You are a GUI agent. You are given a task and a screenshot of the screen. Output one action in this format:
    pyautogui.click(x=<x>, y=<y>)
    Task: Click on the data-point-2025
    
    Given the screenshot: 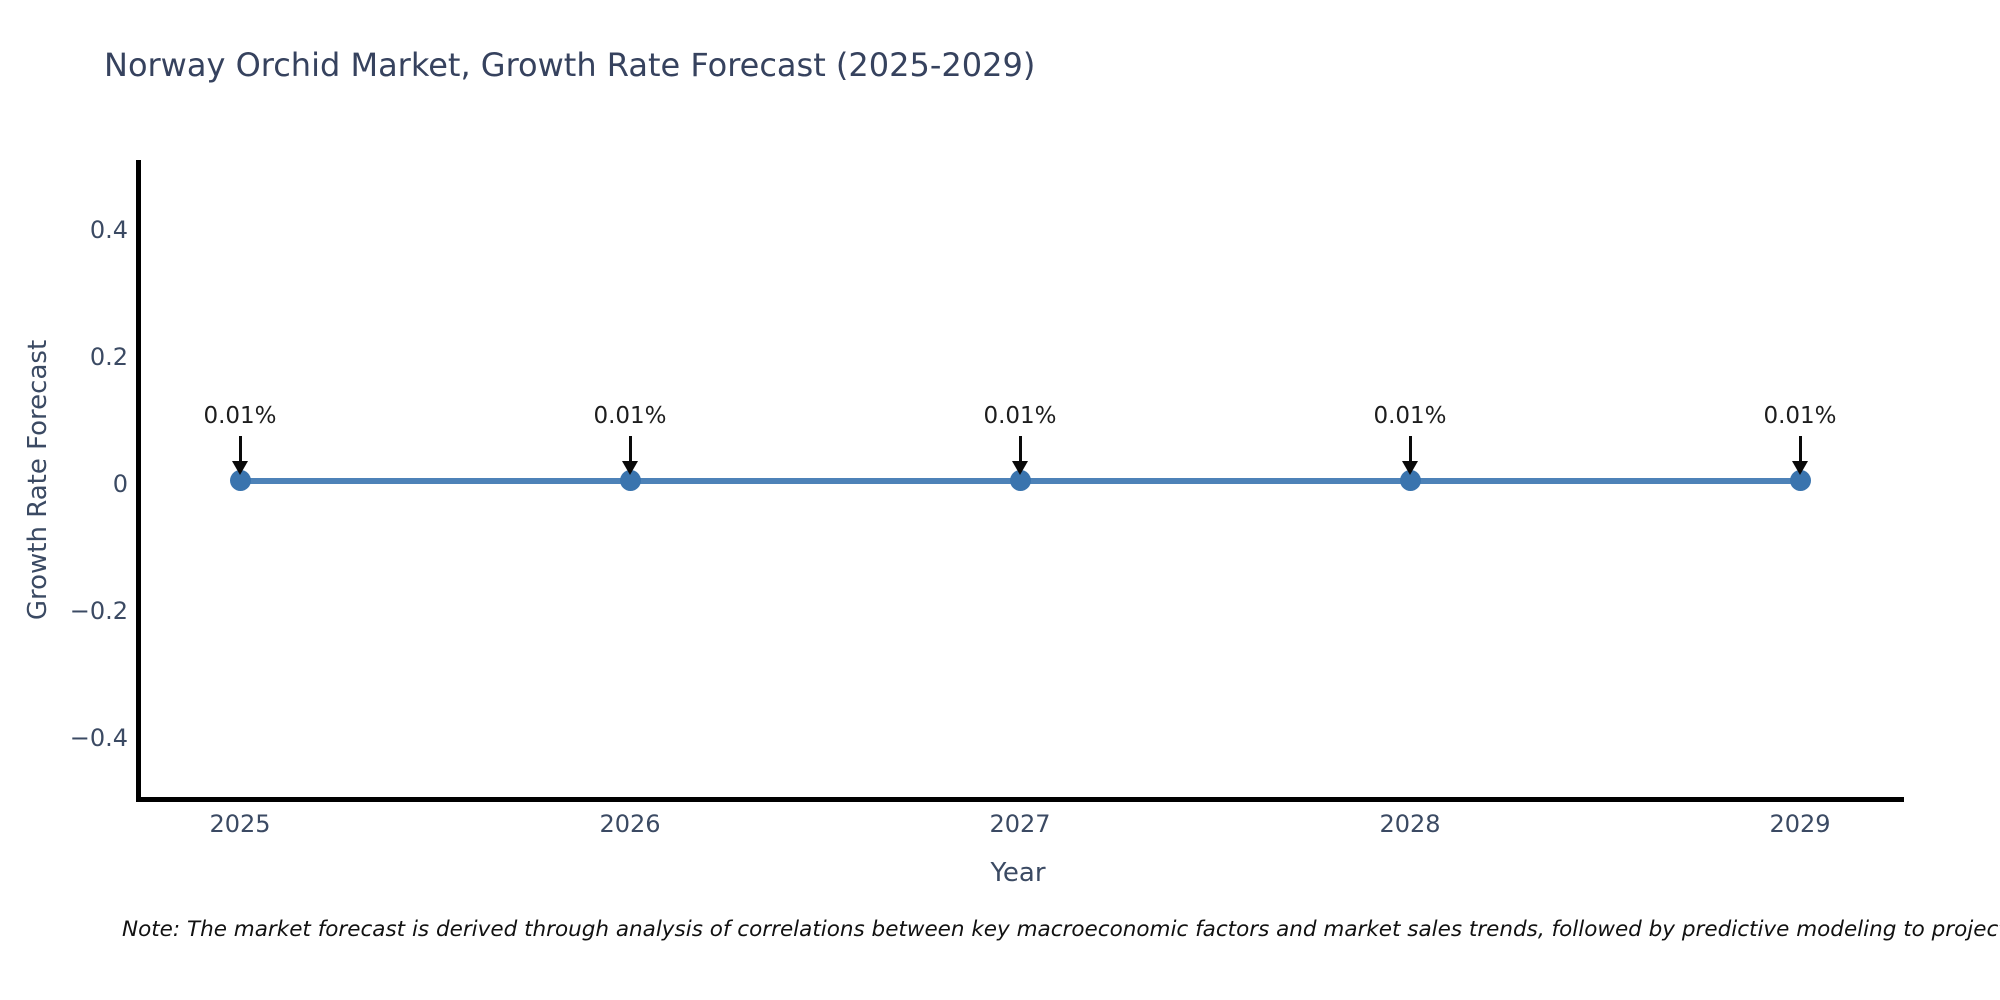 What is the action you would take?
    pyautogui.click(x=240, y=480)
    